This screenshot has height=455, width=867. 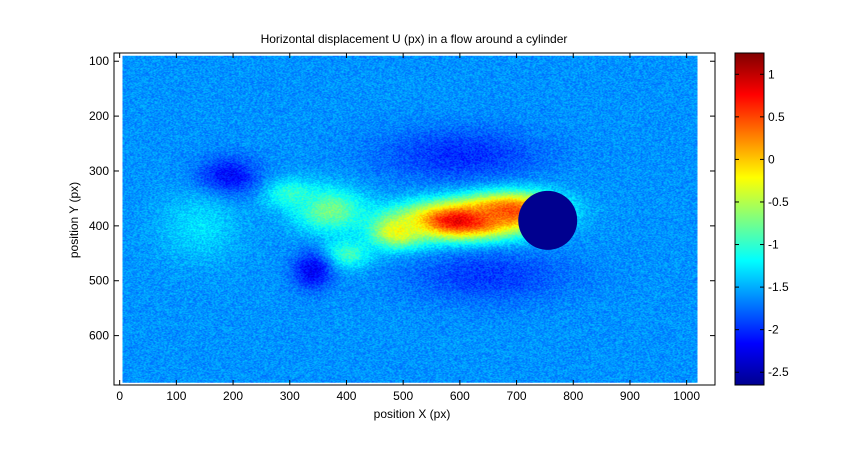 What do you see at coordinates (517, 396) in the screenshot?
I see `x-tick-label: 700` at bounding box center [517, 396].